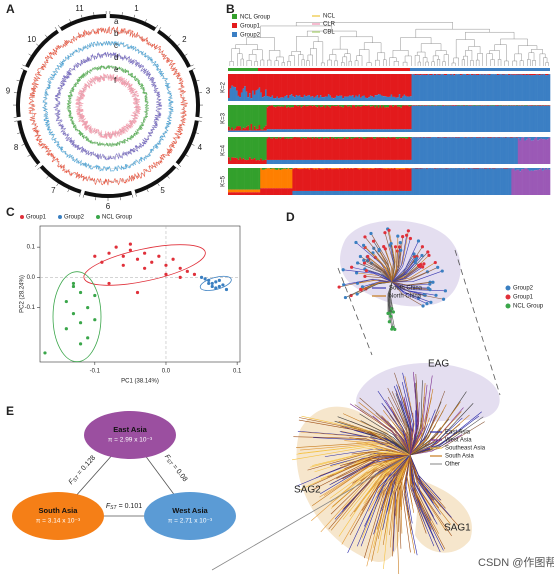 This screenshot has height=578, width=554. Describe the element at coordinates (250, 27) in the screenshot. I see `legend-label: Group1` at that location.